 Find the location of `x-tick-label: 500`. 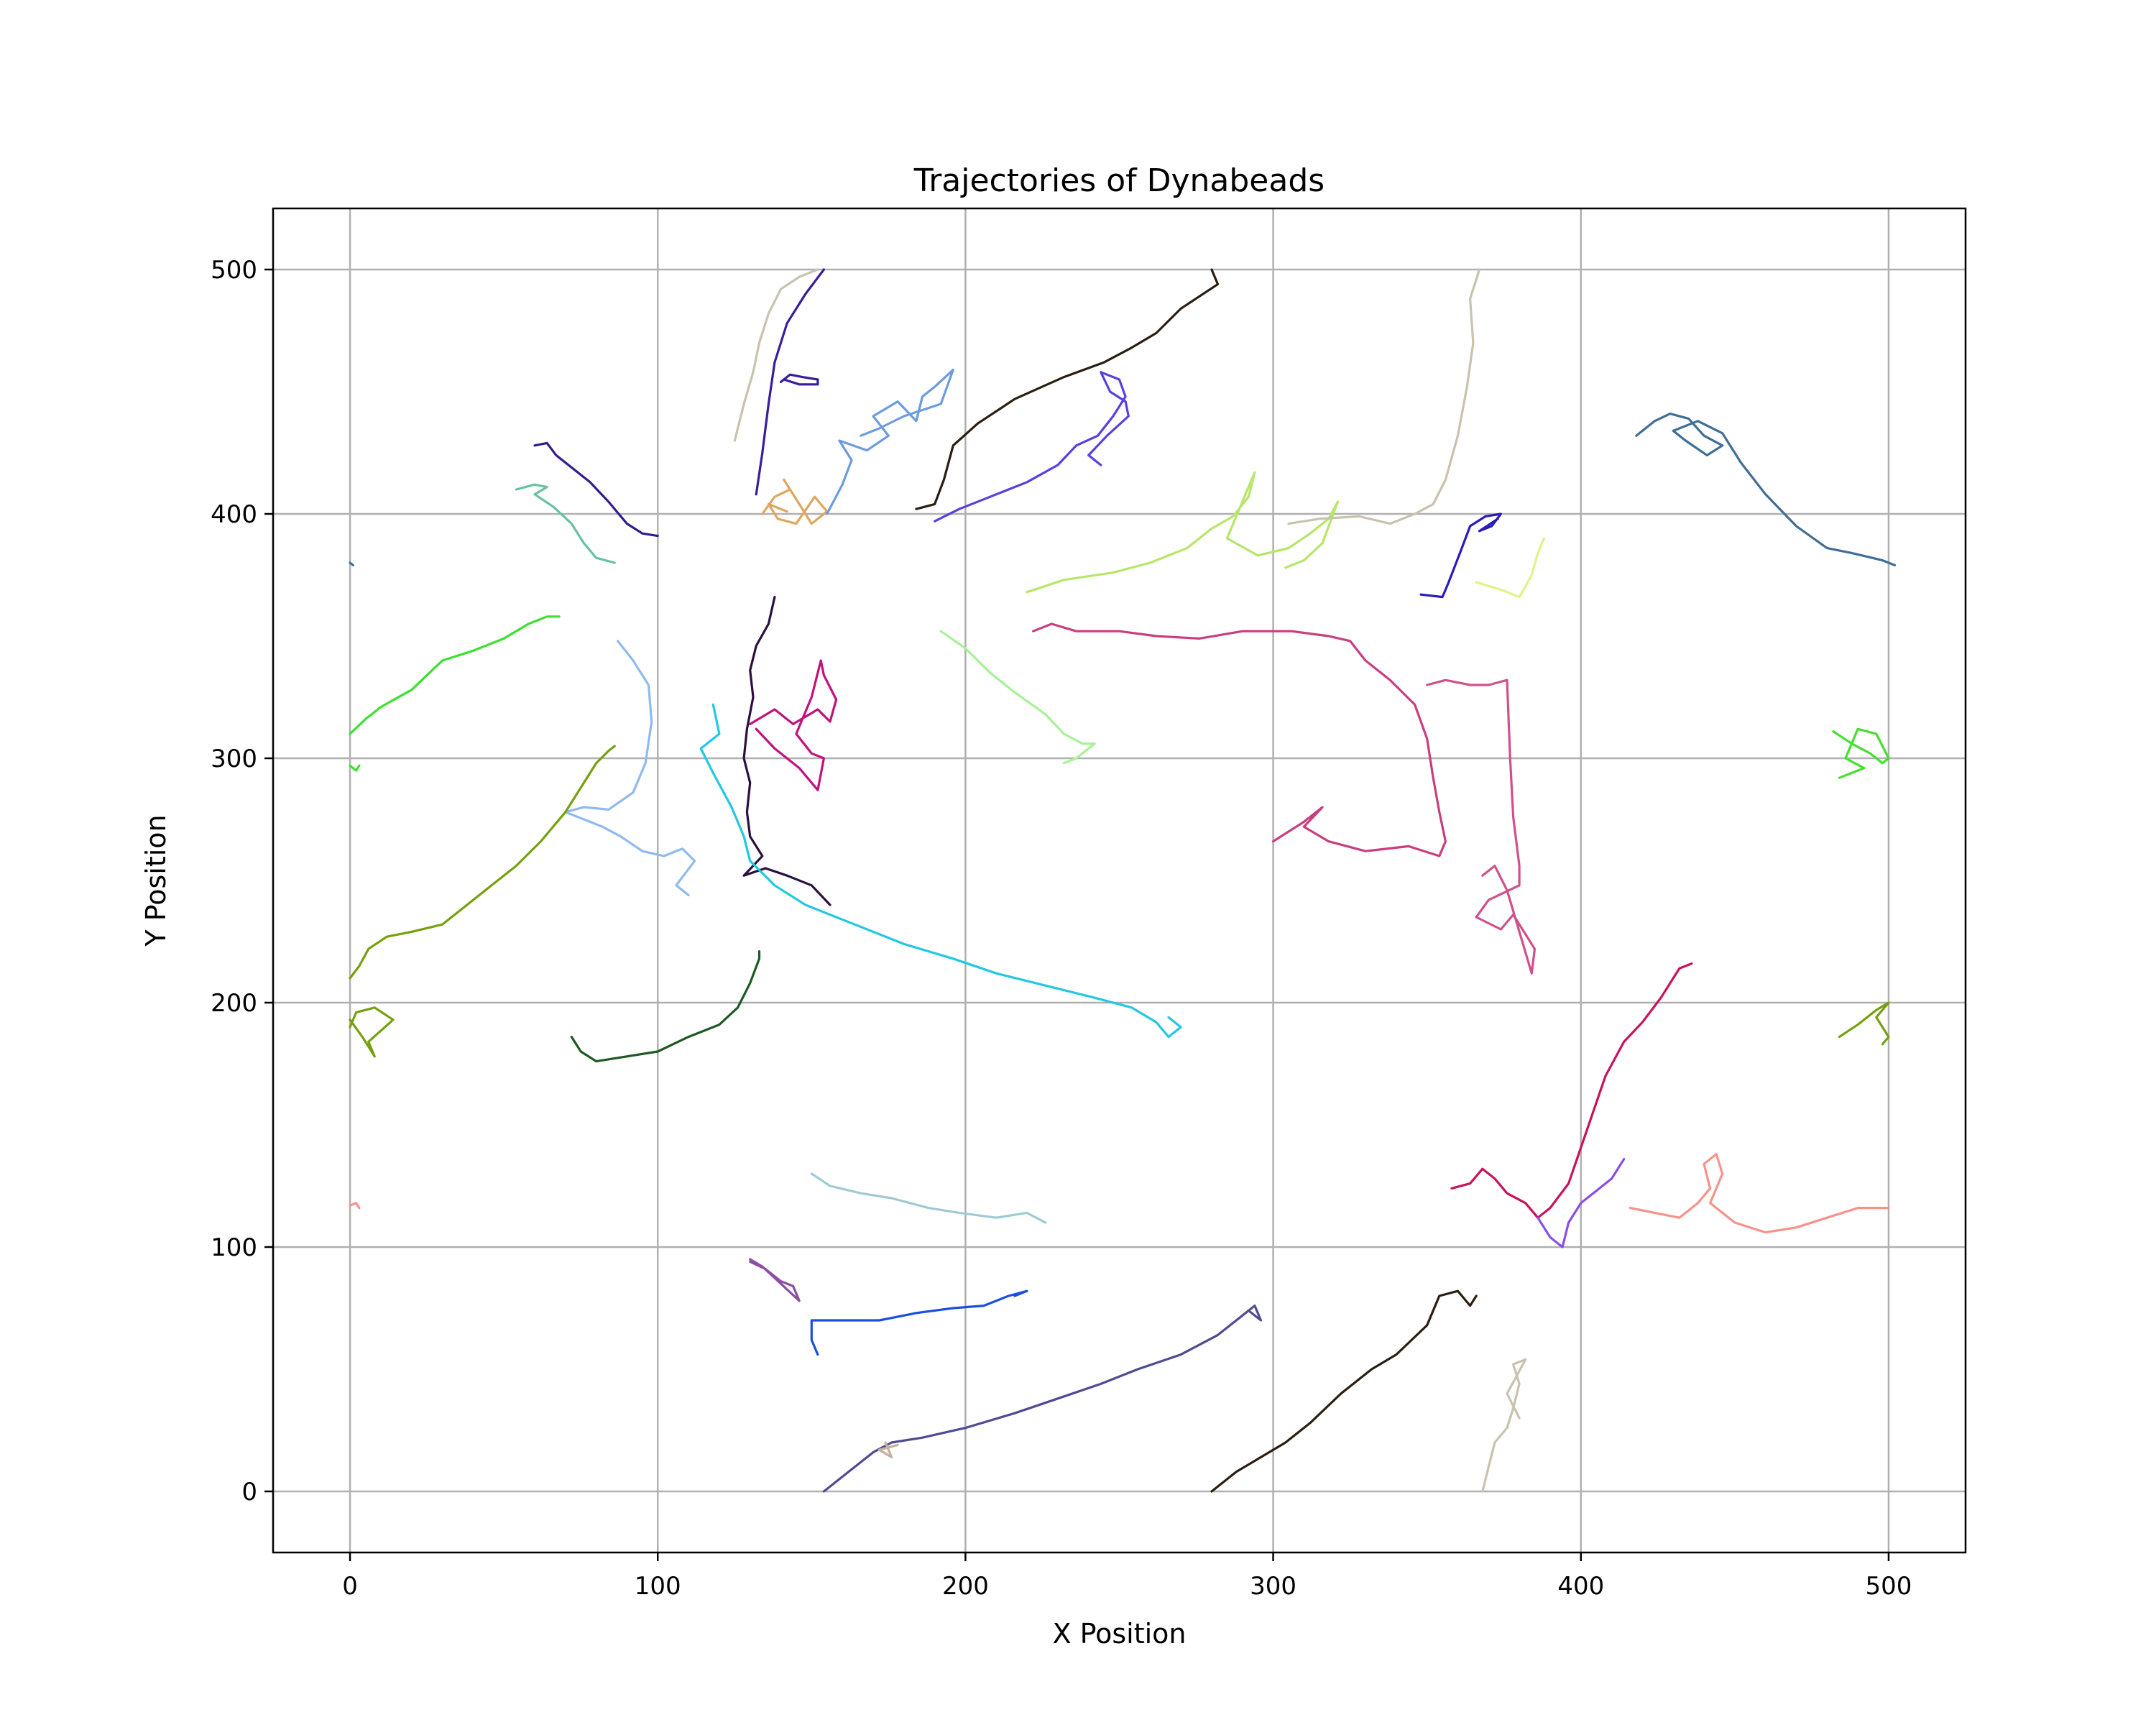

x-tick-label: 500 is located at coordinates (1889, 1586).